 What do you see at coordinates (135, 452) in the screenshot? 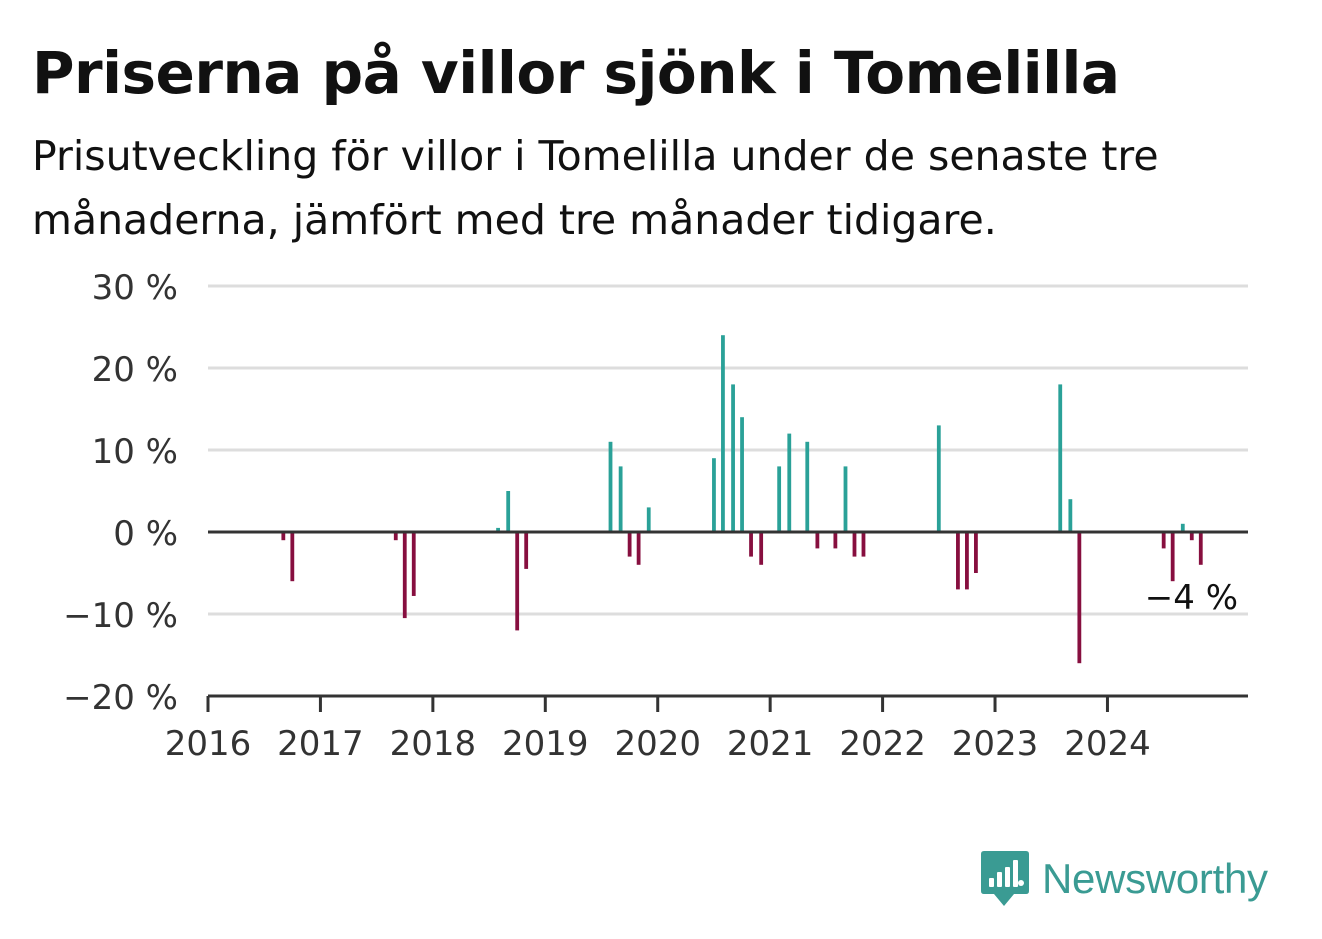
I see `y-tick-label: 10 %` at bounding box center [135, 452].